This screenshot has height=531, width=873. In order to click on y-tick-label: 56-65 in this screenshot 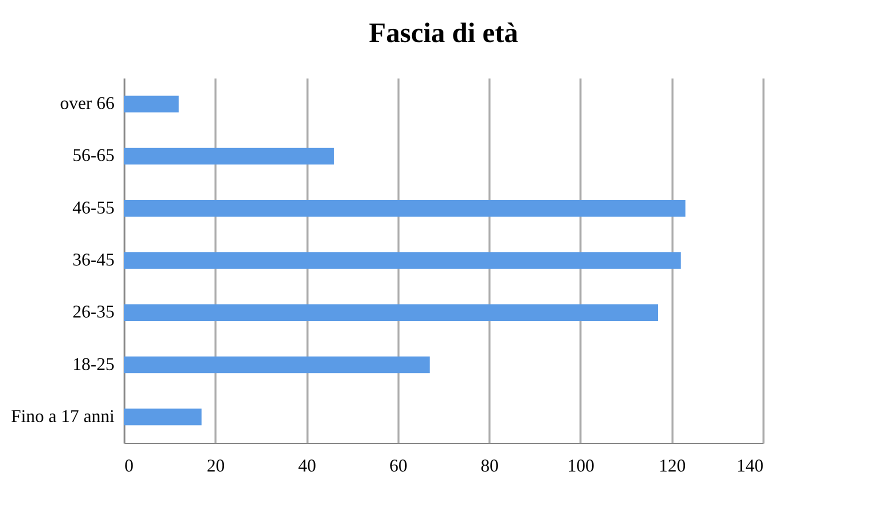, I will do `click(93, 155)`.